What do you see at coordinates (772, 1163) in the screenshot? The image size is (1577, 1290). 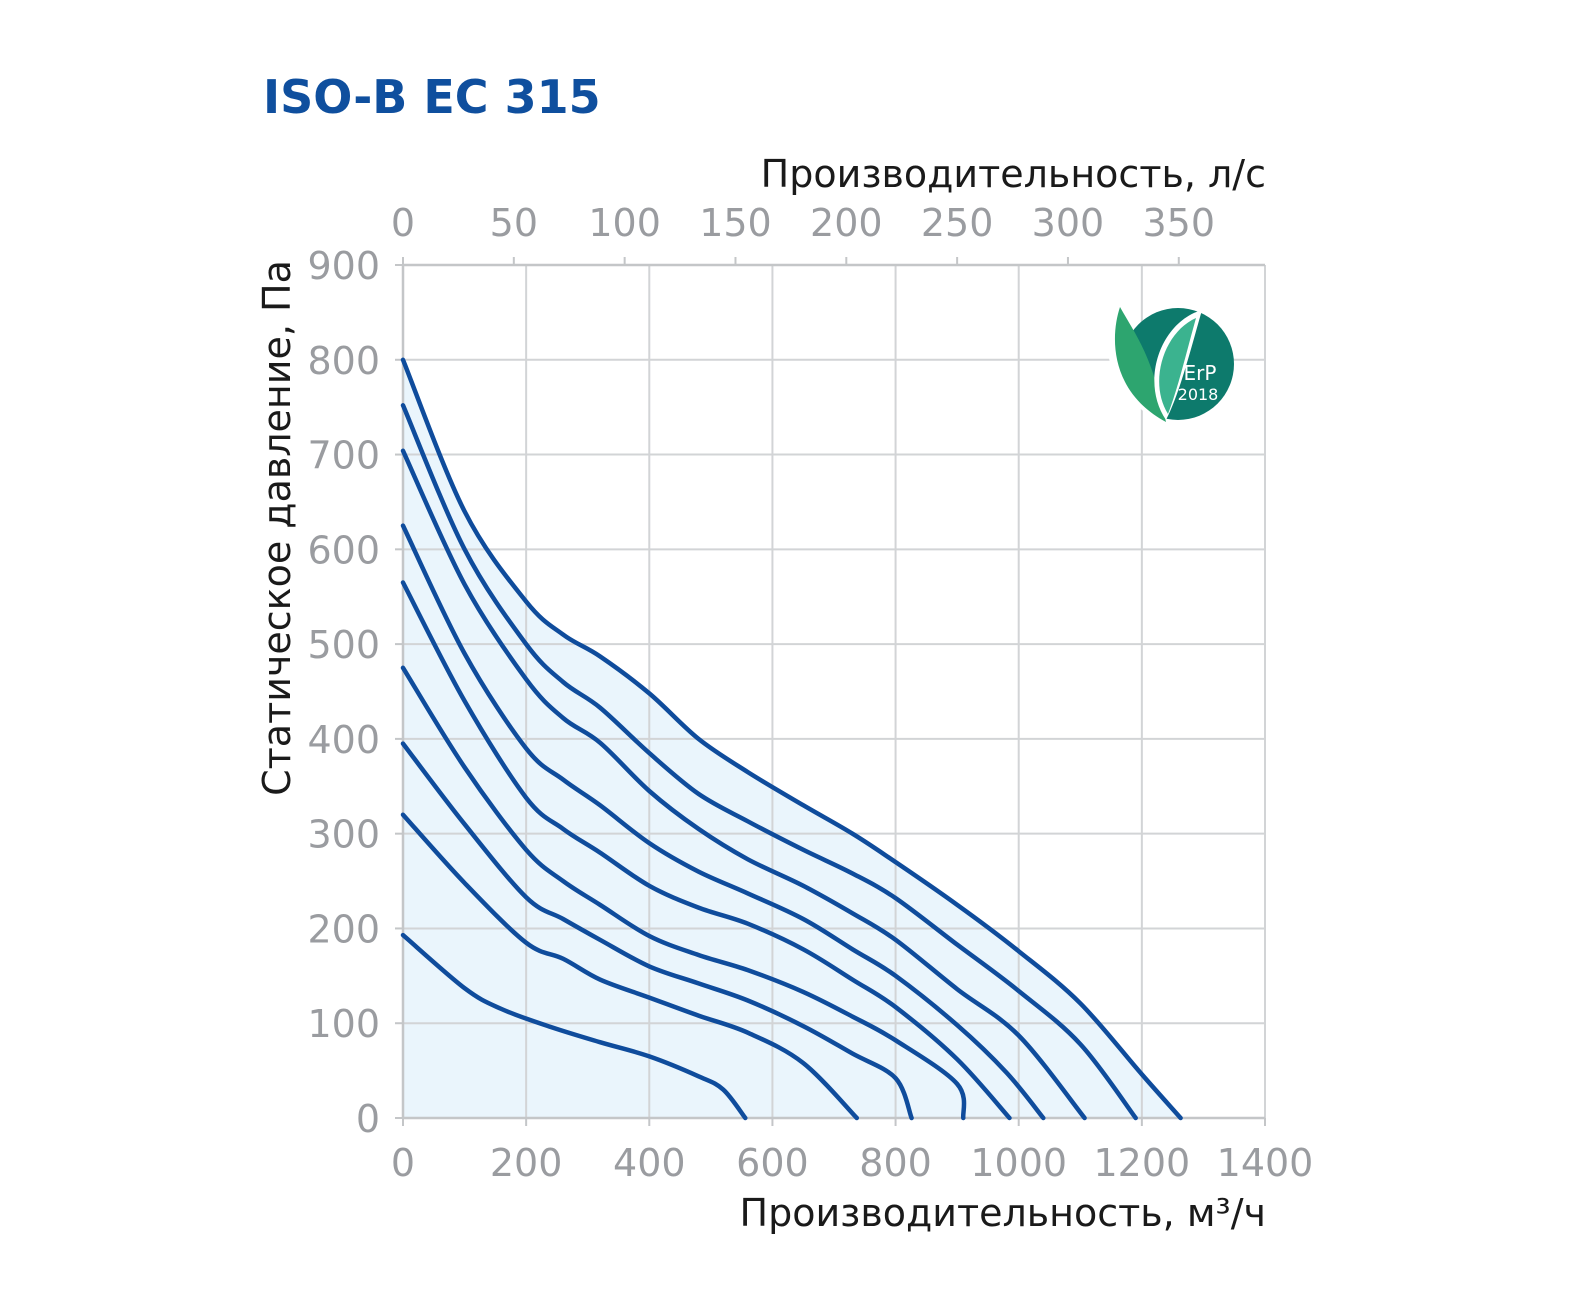 I see `x-tick-label: 600` at bounding box center [772, 1163].